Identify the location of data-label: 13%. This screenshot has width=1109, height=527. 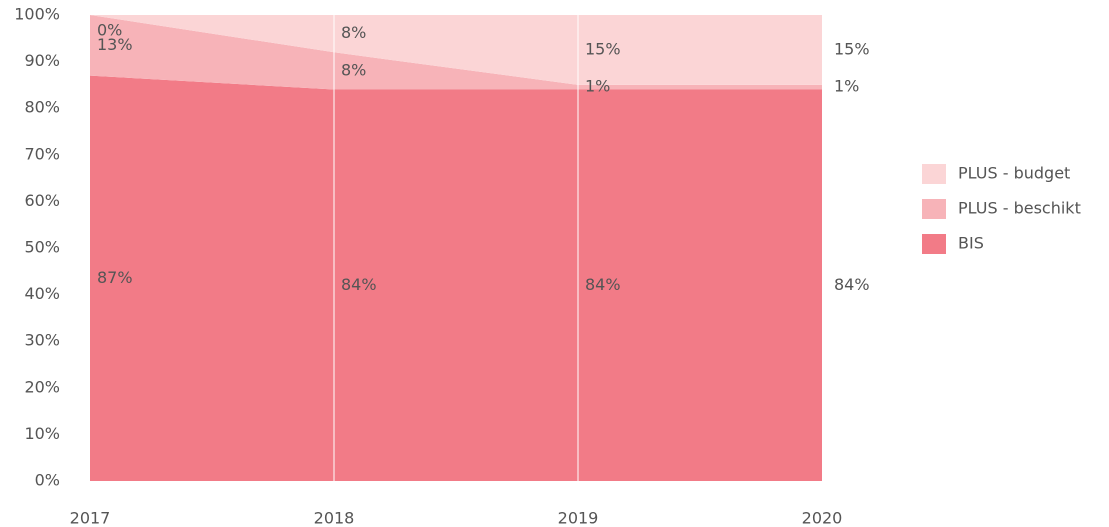
(115, 44).